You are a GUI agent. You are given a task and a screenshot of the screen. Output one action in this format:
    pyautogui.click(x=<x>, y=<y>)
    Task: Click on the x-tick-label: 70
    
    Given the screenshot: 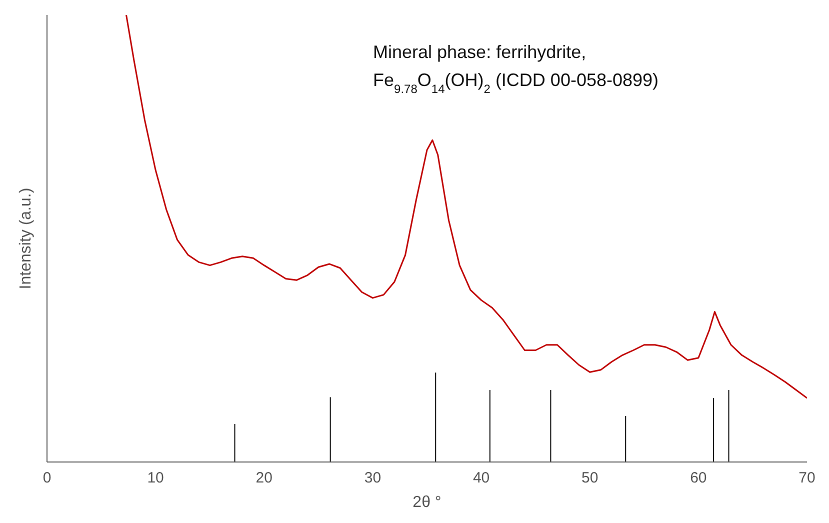 What is the action you would take?
    pyautogui.click(x=807, y=478)
    